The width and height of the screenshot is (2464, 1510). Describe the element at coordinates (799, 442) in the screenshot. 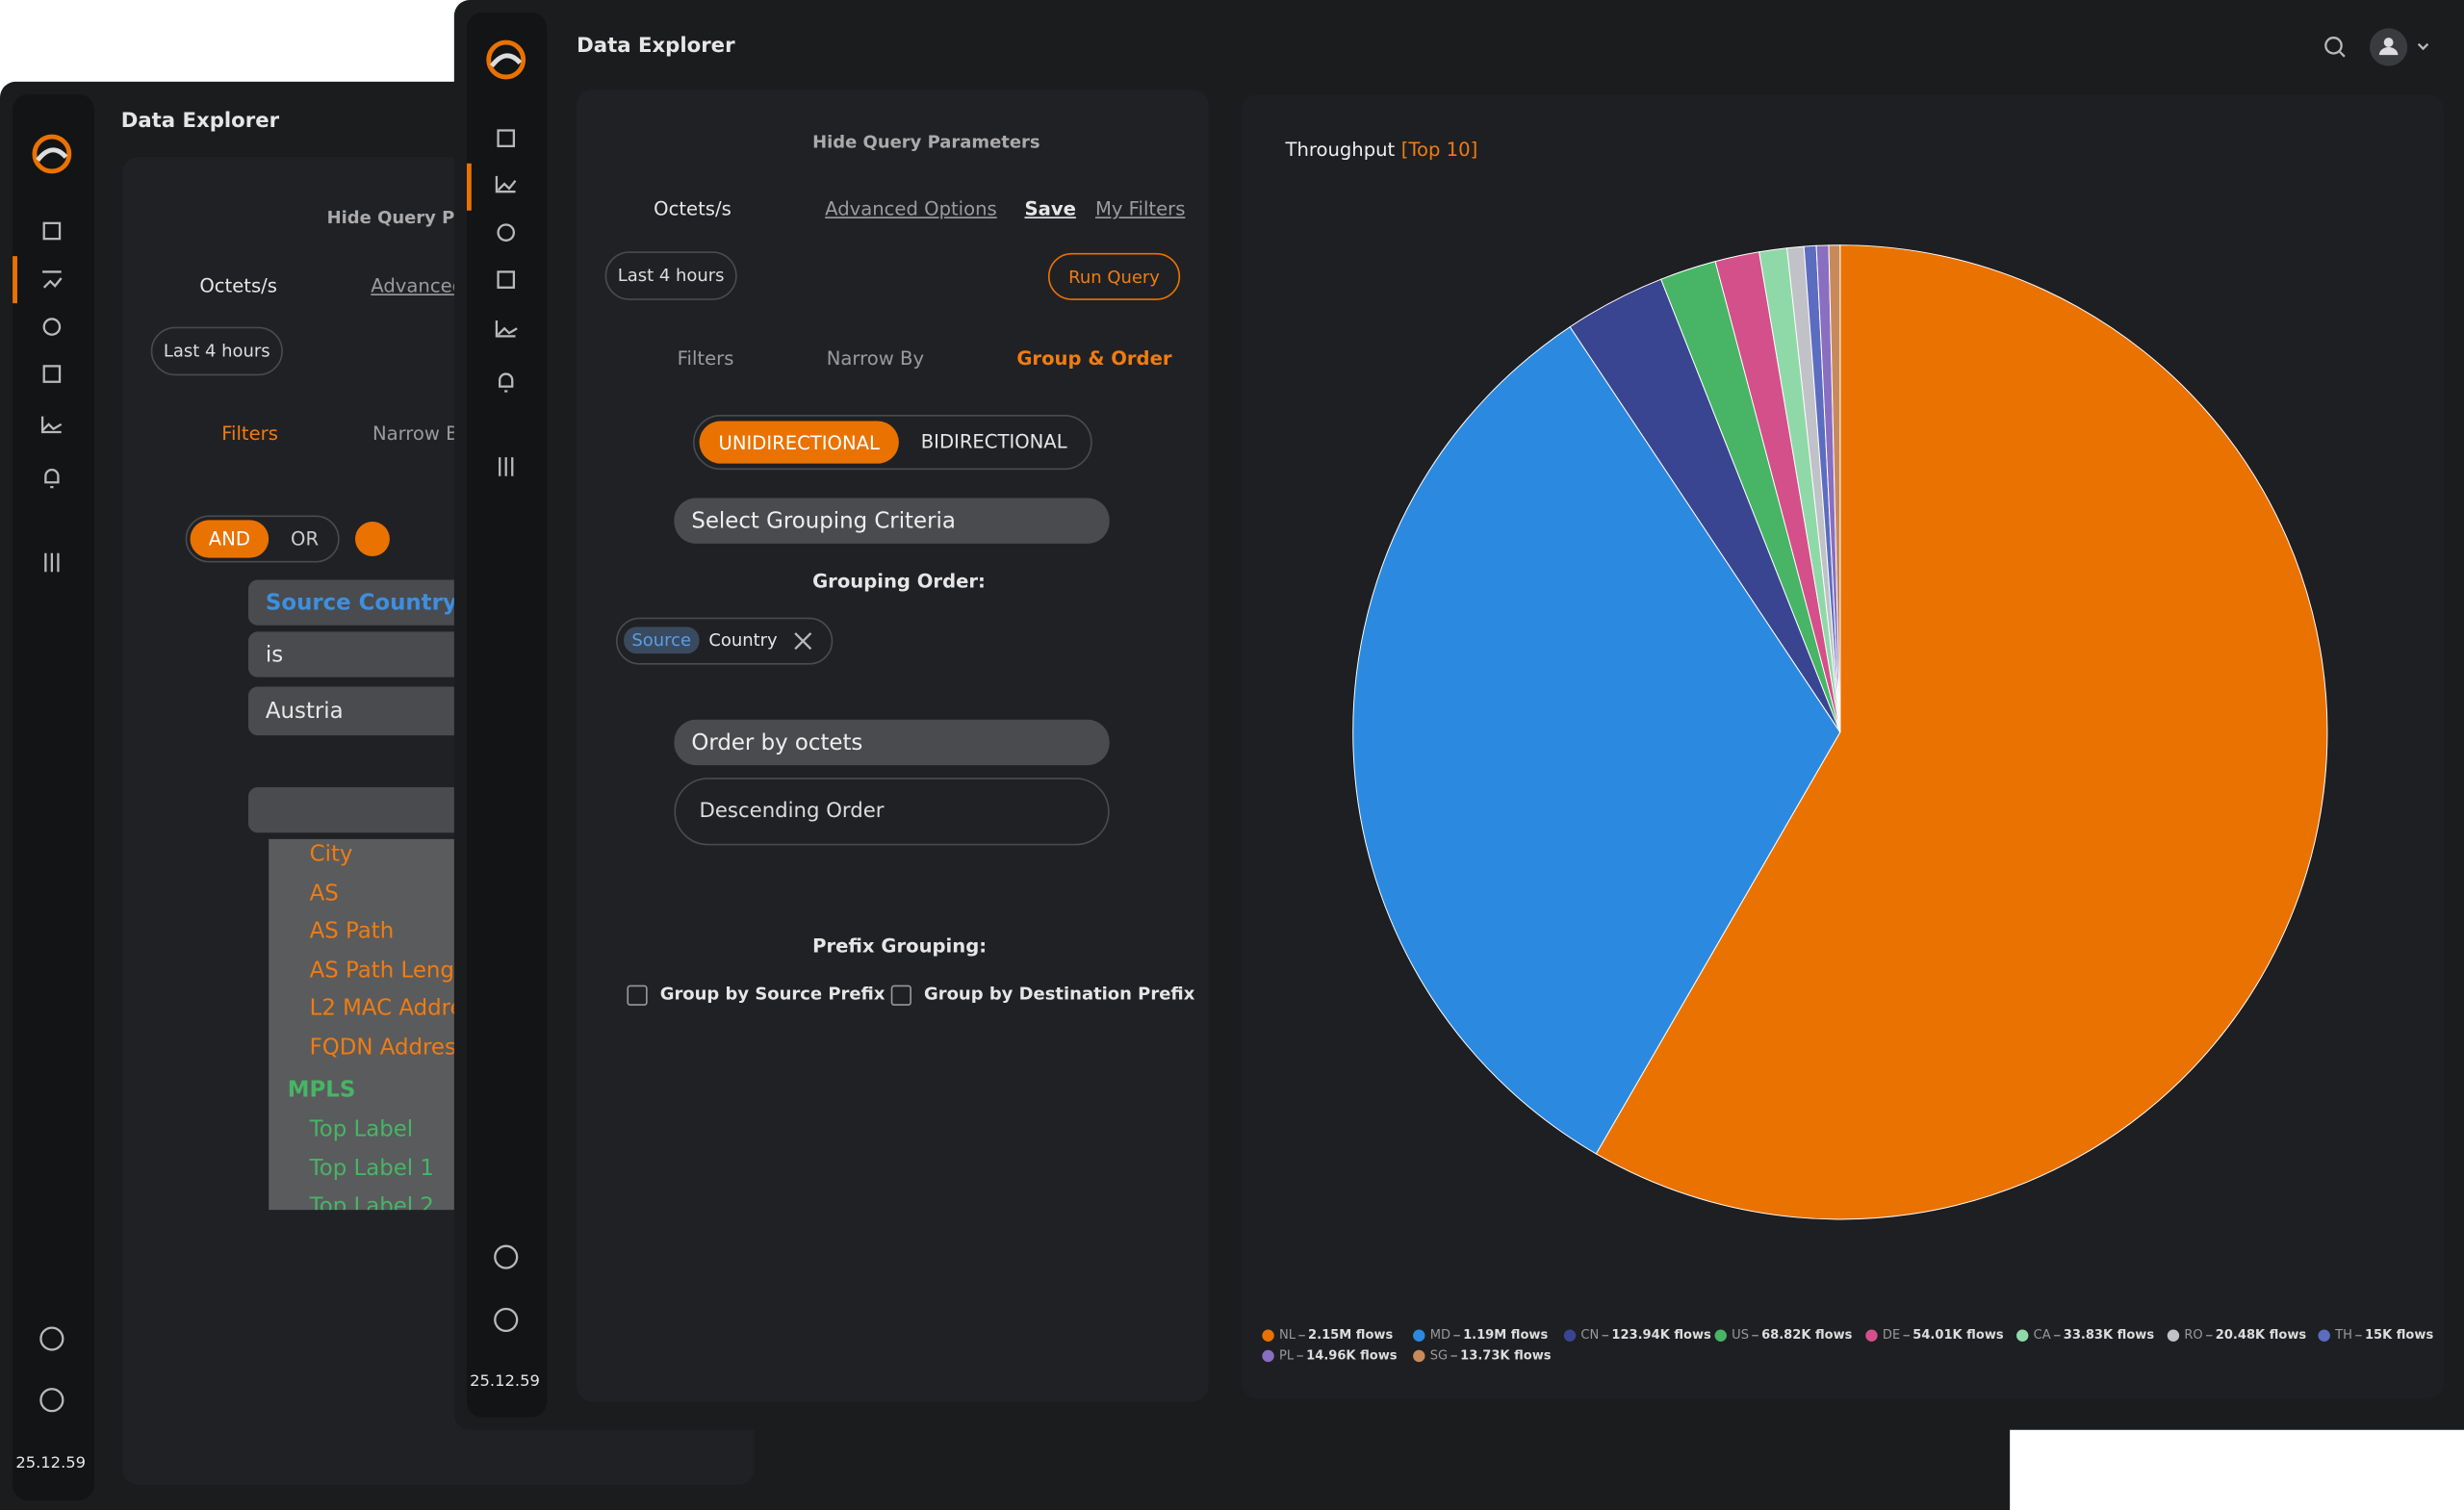

I see `direction-option: UNIDIRECTIONAL` at that location.